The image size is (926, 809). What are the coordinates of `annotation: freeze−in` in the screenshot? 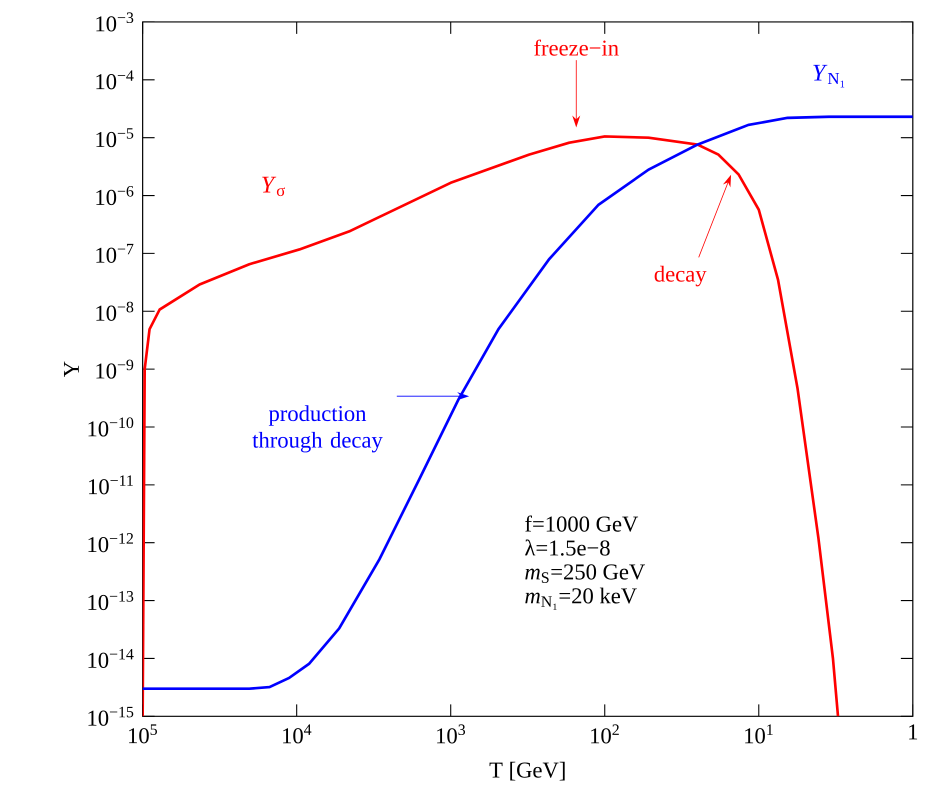 It's located at (576, 48).